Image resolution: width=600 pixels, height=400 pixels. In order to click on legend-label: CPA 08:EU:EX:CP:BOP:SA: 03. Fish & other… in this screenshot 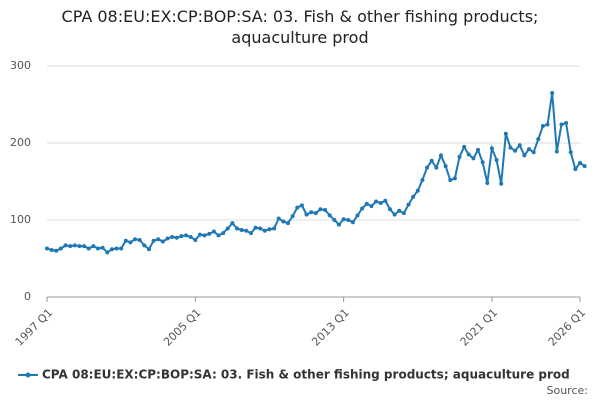, I will do `click(306, 375)`.